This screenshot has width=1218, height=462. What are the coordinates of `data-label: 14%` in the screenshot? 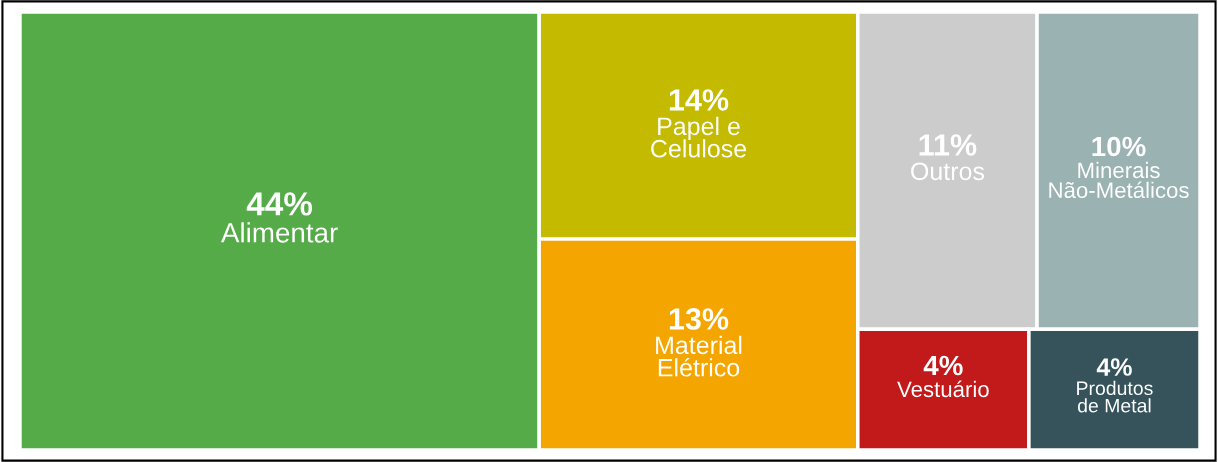 It's located at (699, 100).